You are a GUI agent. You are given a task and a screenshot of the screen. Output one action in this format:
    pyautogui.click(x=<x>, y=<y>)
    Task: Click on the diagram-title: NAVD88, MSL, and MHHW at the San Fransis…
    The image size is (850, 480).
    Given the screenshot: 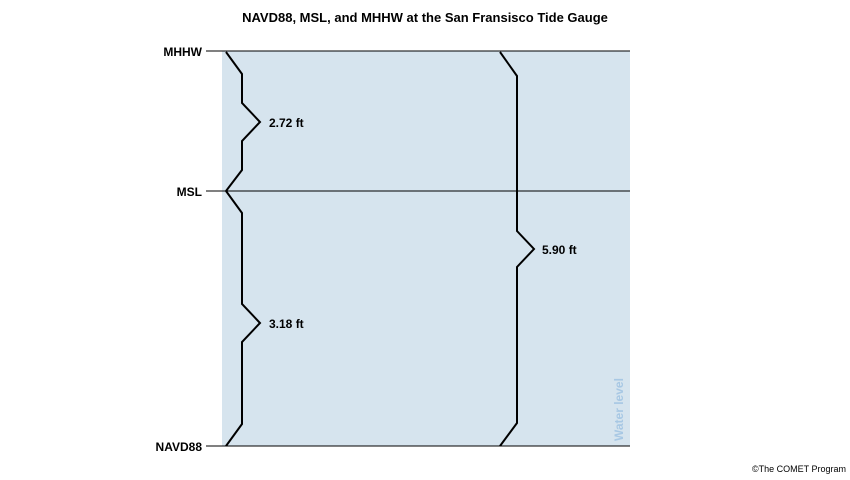 What is the action you would take?
    pyautogui.click(x=425, y=17)
    